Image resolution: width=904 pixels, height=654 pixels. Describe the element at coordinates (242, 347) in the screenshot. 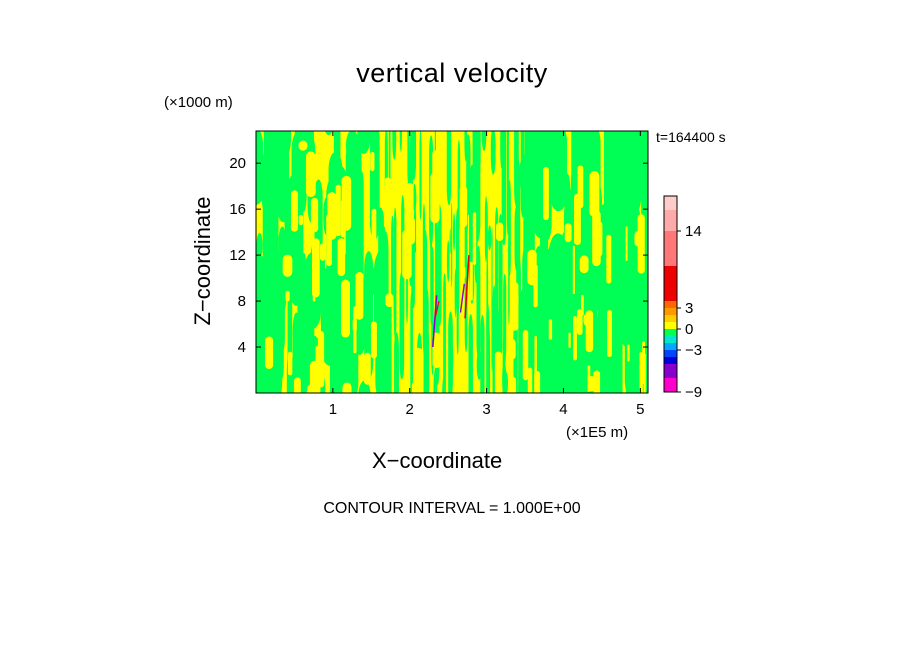

I see `y-tick-label: 4` at that location.